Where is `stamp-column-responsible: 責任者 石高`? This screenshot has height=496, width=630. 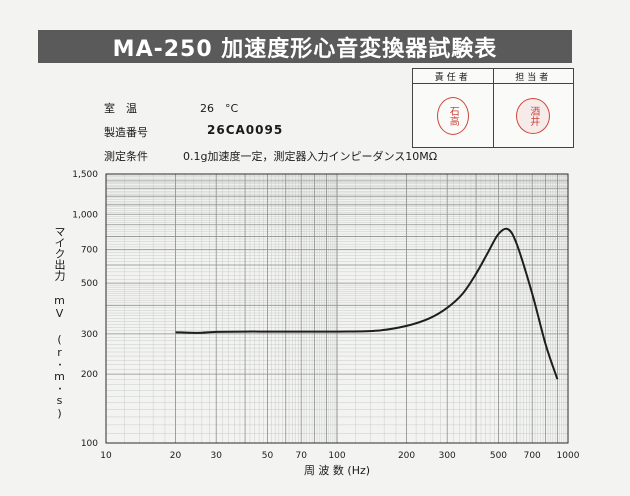
stamp-column-responsible: 責任者 石高 is located at coordinates (453, 108).